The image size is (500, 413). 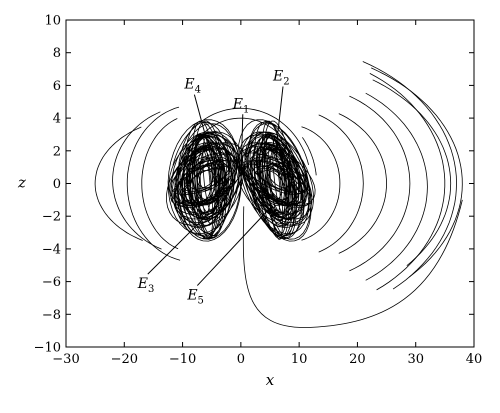 I want to click on y-axis-label: z, so click(x=21, y=183).